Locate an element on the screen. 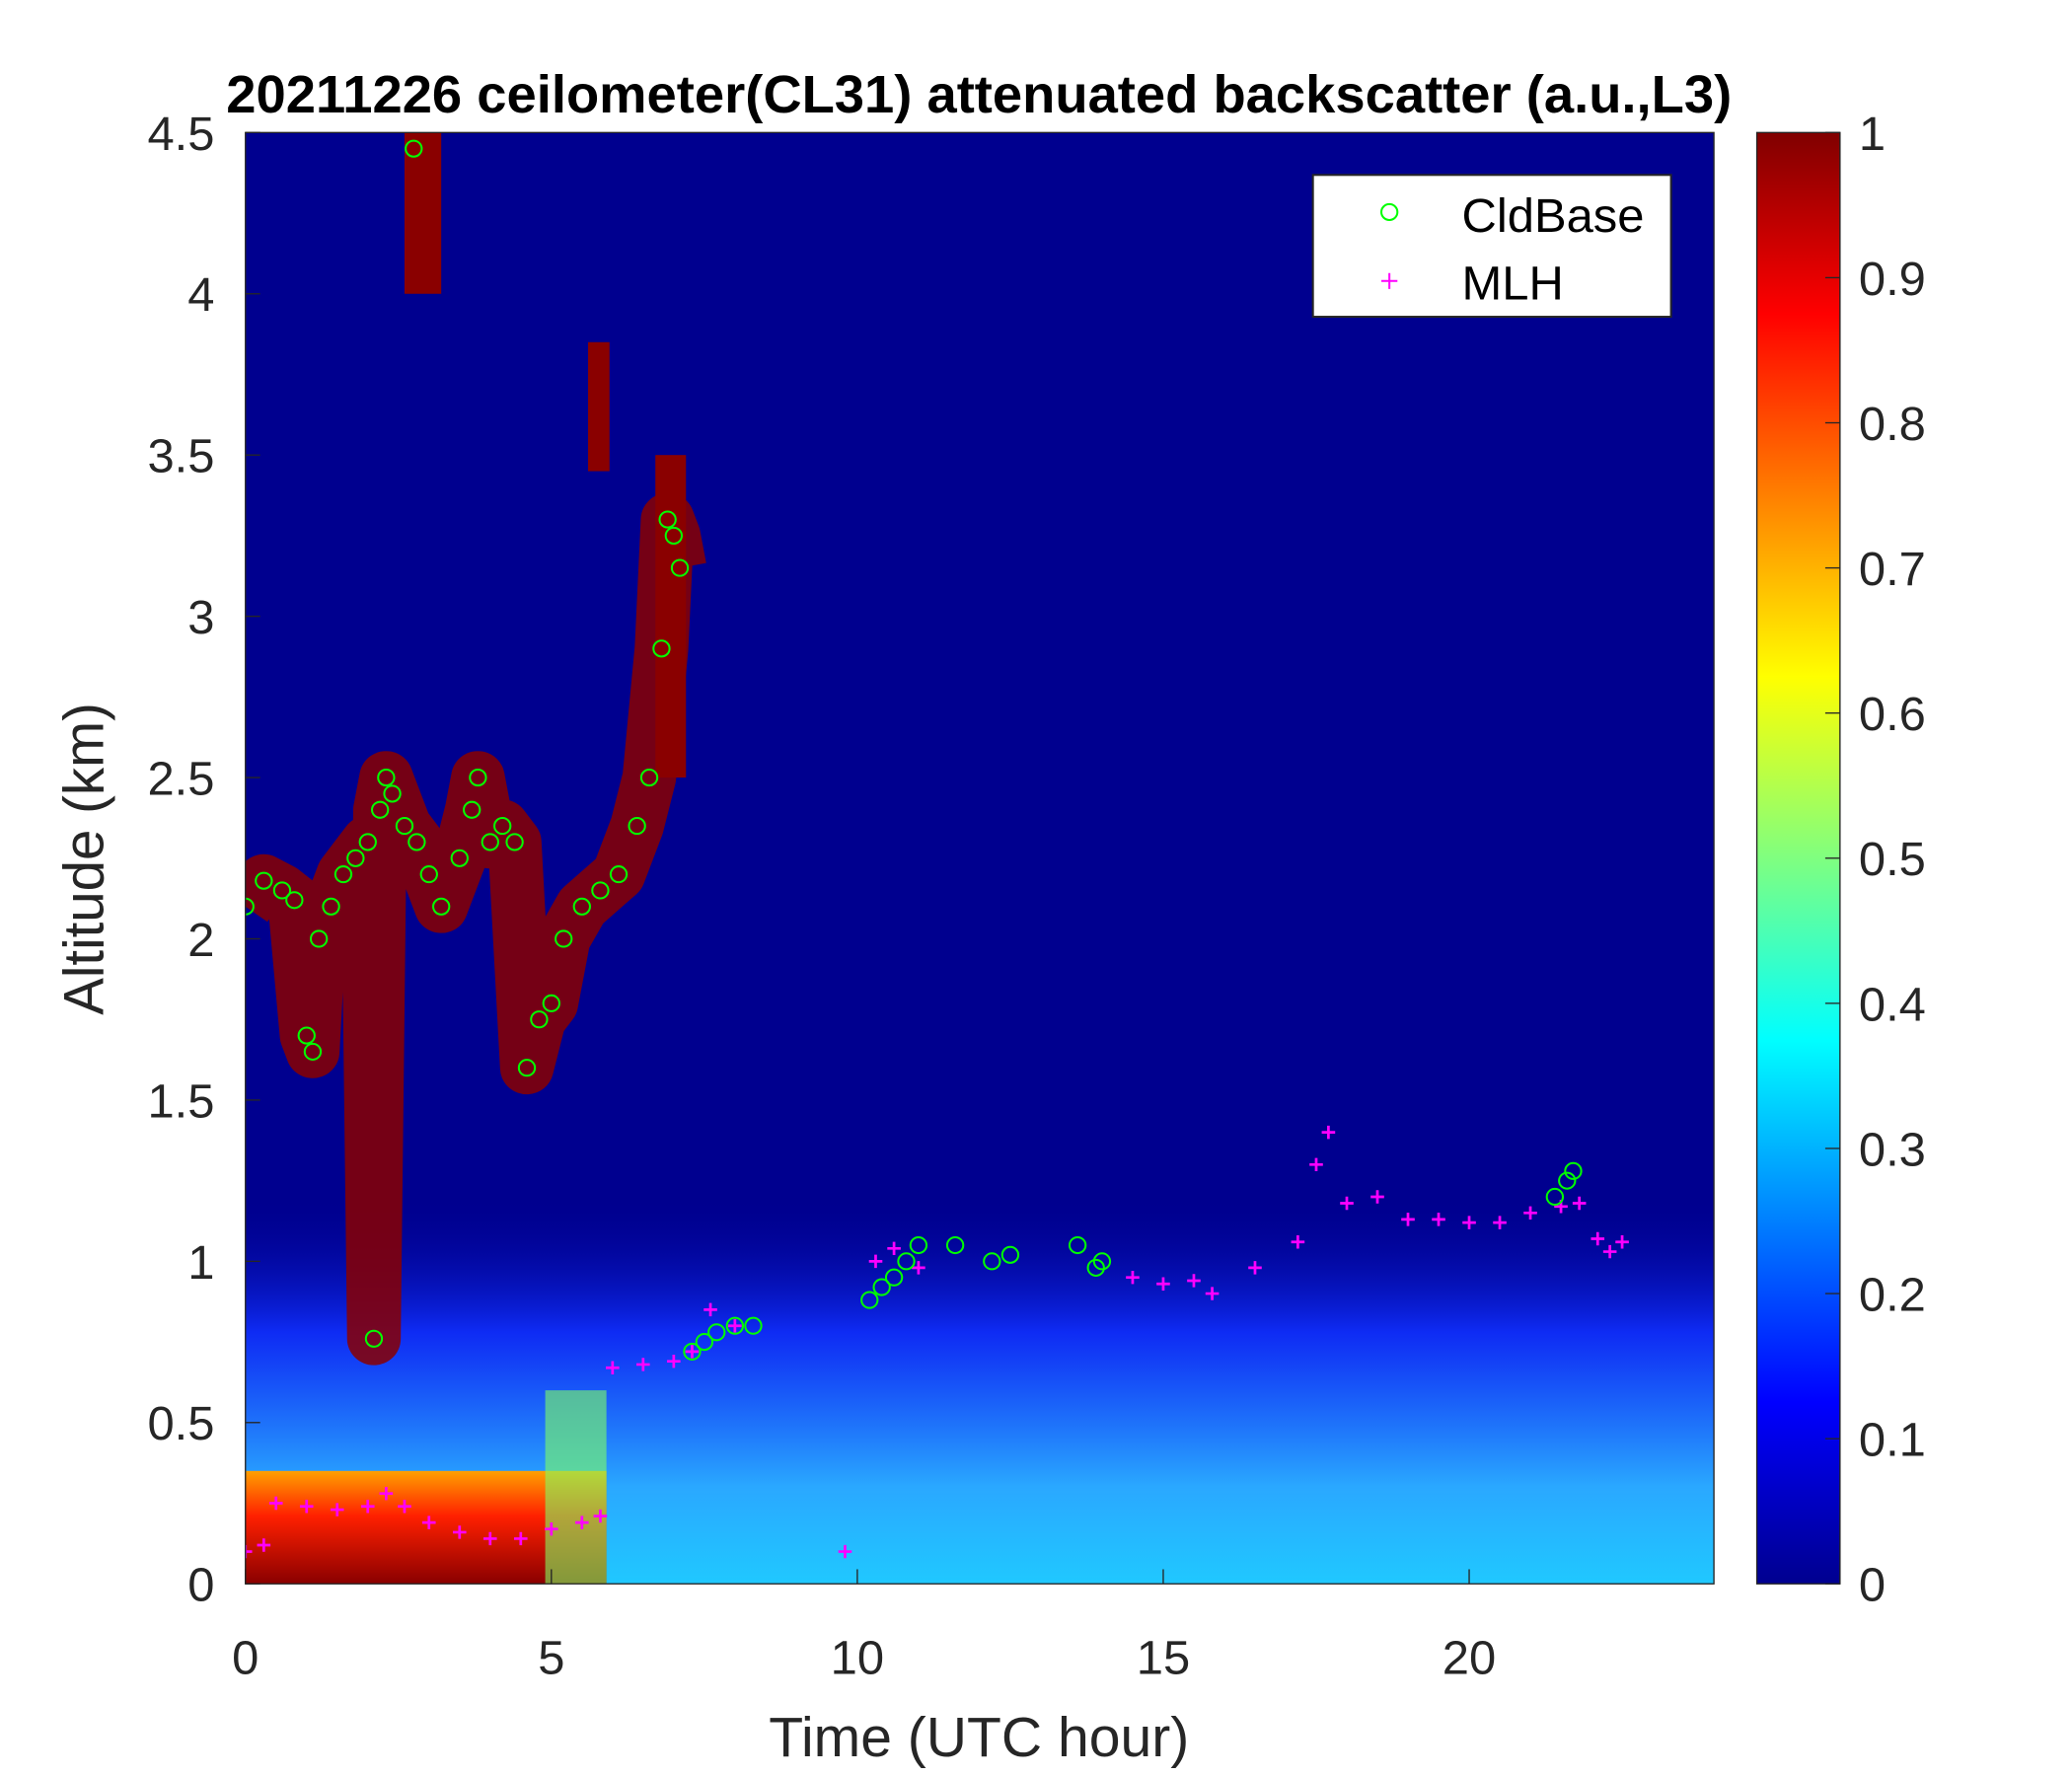 The image size is (2072, 1776). y-tick-label: 1 is located at coordinates (201, 1263).